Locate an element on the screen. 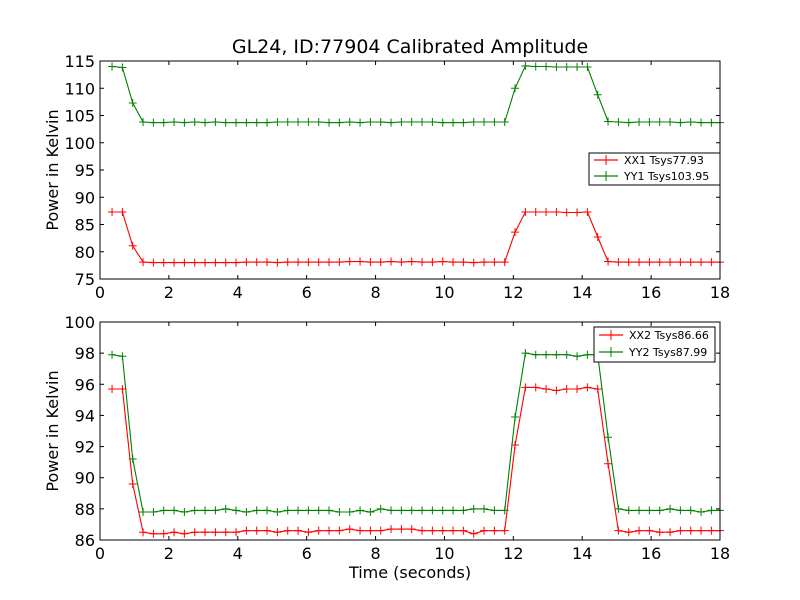 Image resolution: width=800 pixels, height=600 pixels. bottom-y-tick-label: 100 is located at coordinates (79, 322).